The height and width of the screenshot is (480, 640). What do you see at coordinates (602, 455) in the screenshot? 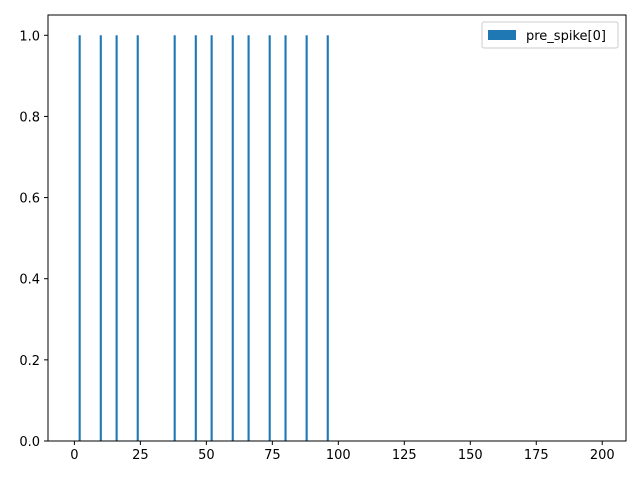
I see `x-tick-label: 200` at bounding box center [602, 455].